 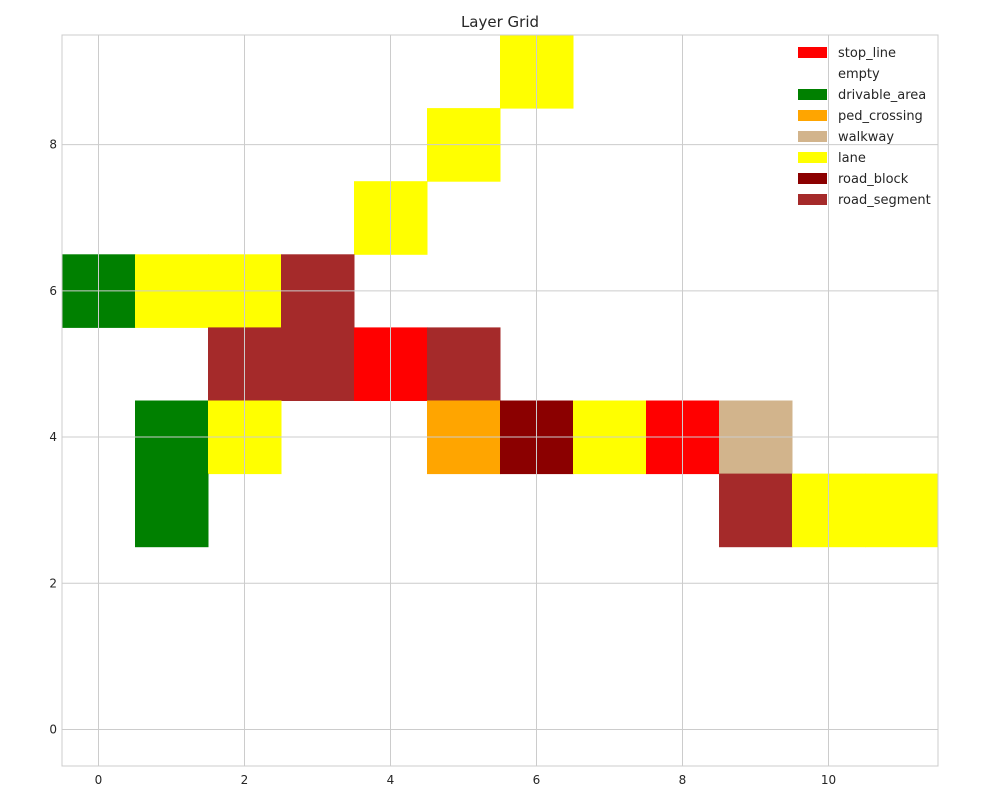 I want to click on legend-label: walkway, so click(x=866, y=137).